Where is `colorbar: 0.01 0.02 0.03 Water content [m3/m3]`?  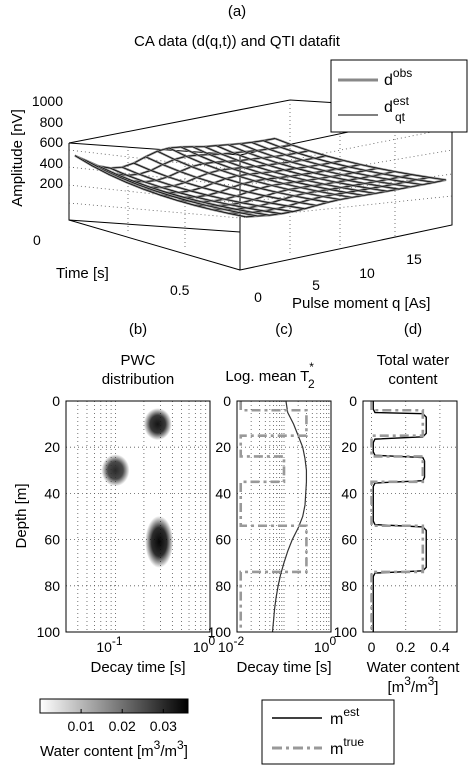
colorbar: 0.01 0.02 0.03 Water content [m3/m3] is located at coordinates (114, 729).